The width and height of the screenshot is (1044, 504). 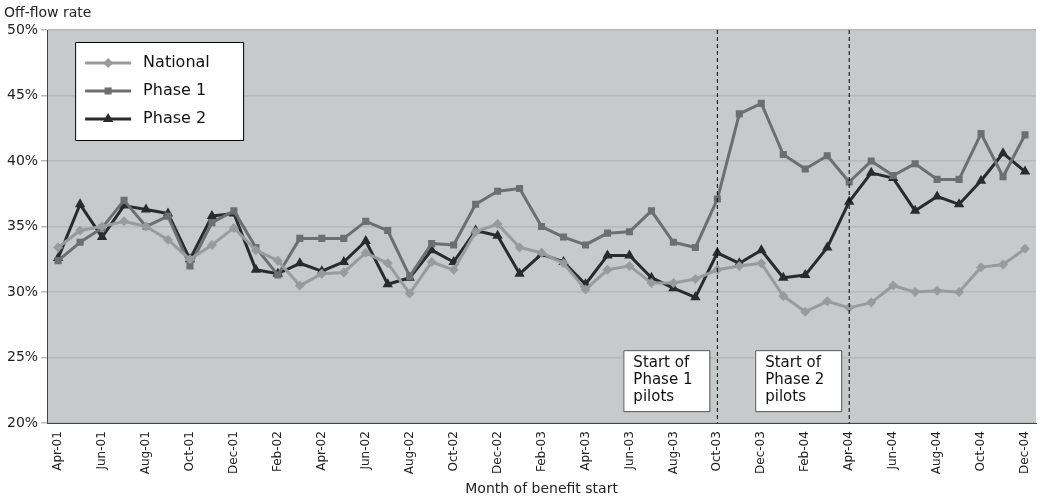 What do you see at coordinates (716, 451) in the screenshot?
I see `x-tick-label: Oct-03` at bounding box center [716, 451].